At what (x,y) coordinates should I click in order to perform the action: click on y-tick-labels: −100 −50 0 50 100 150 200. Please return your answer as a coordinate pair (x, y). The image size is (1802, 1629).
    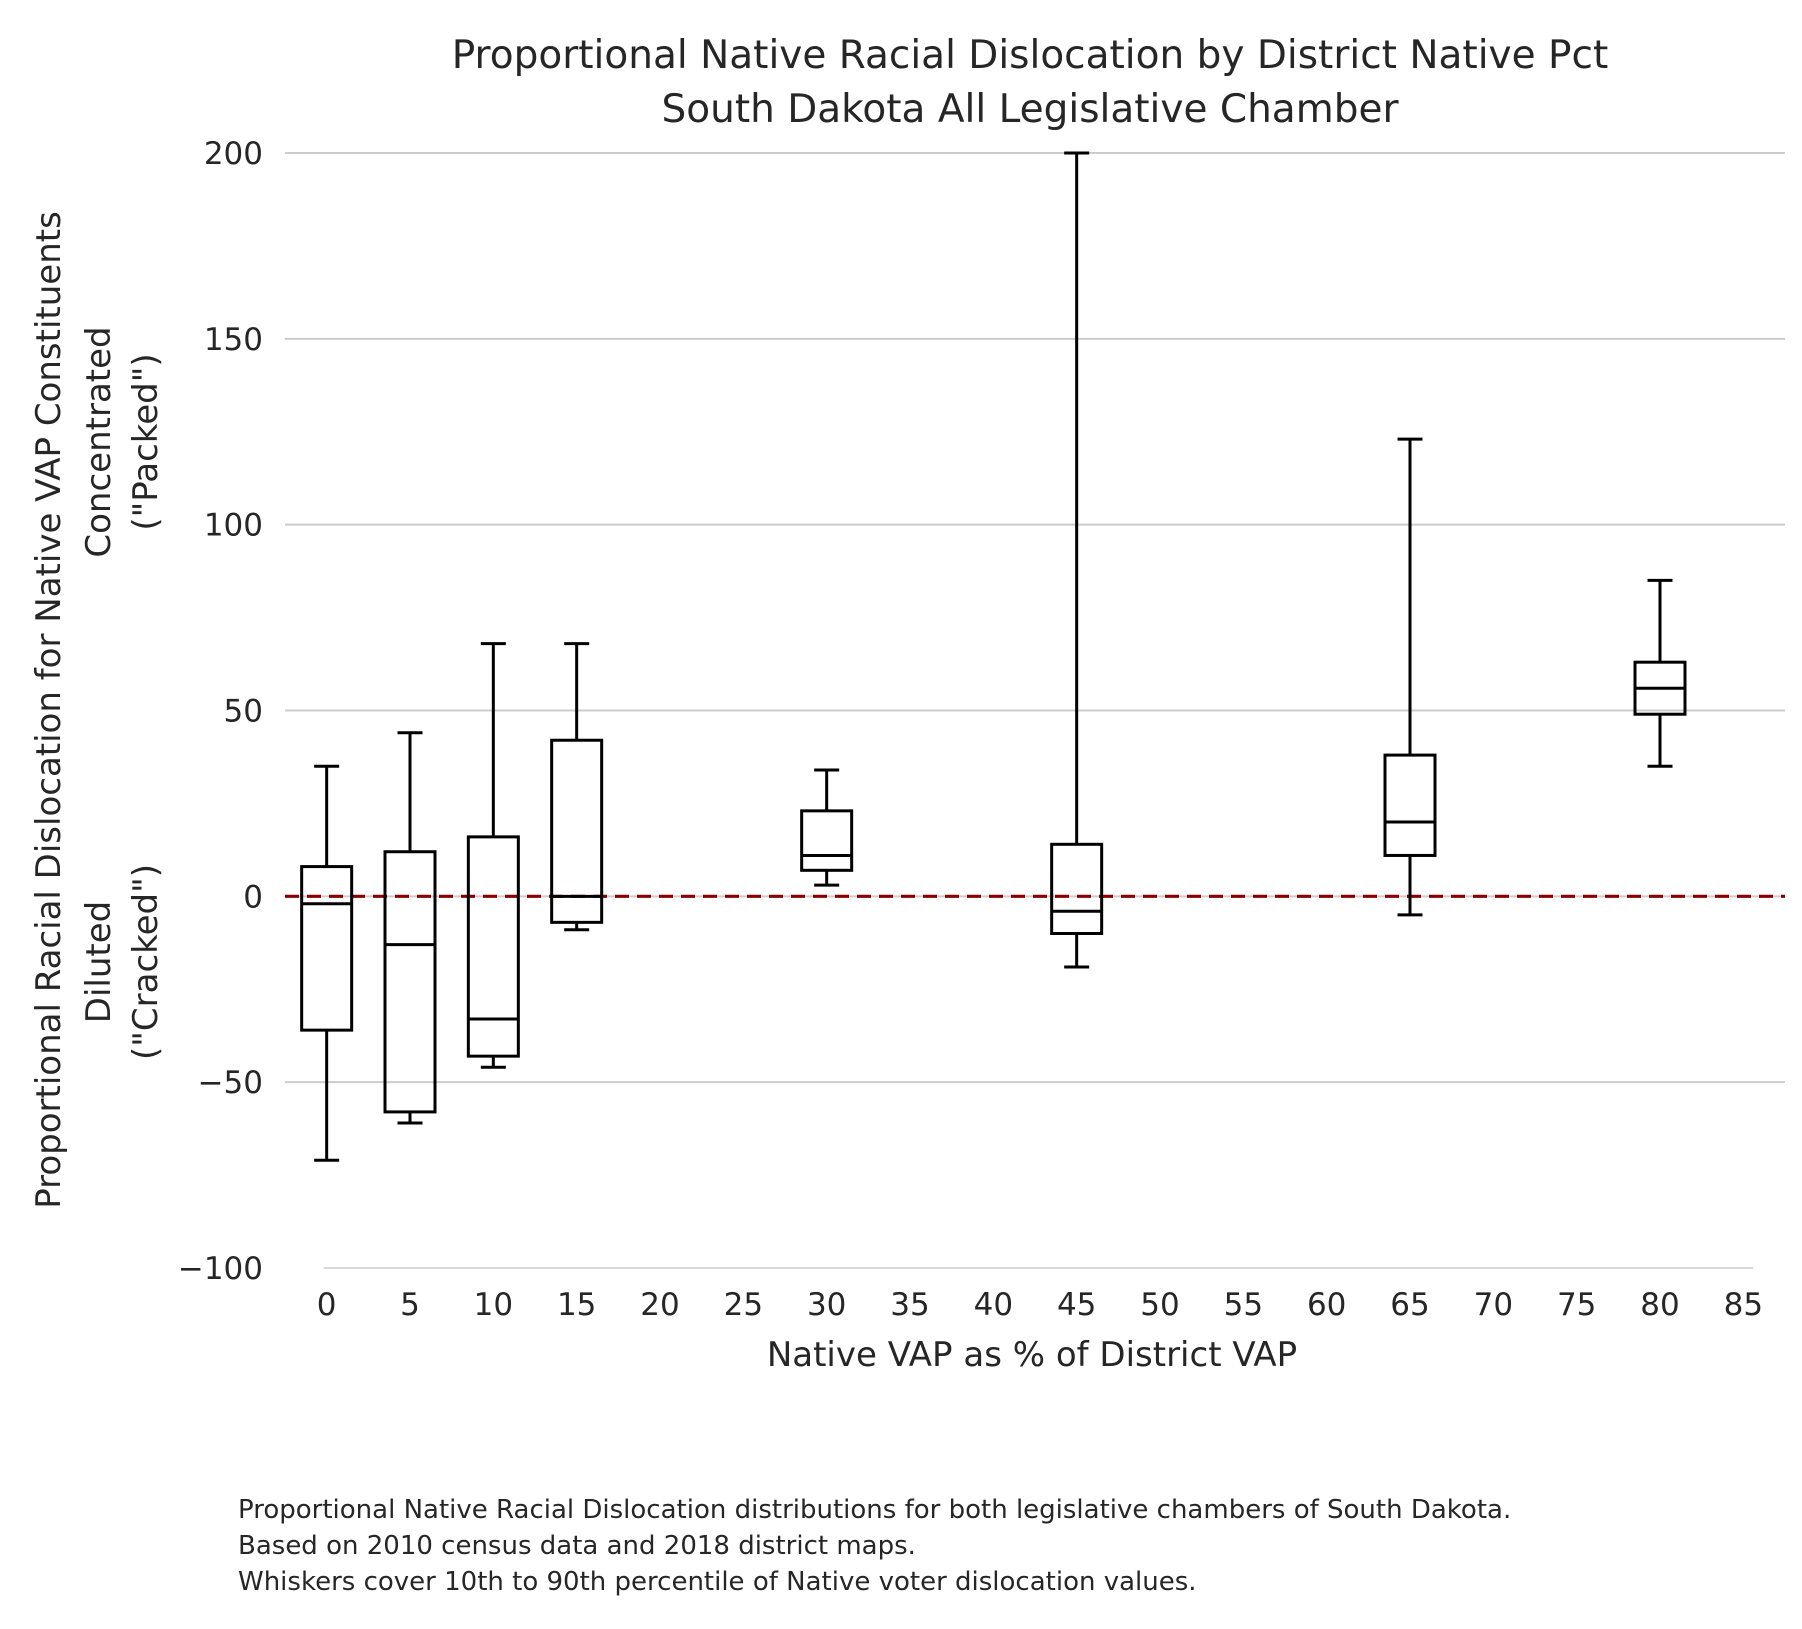
    Looking at the image, I should click on (220, 711).